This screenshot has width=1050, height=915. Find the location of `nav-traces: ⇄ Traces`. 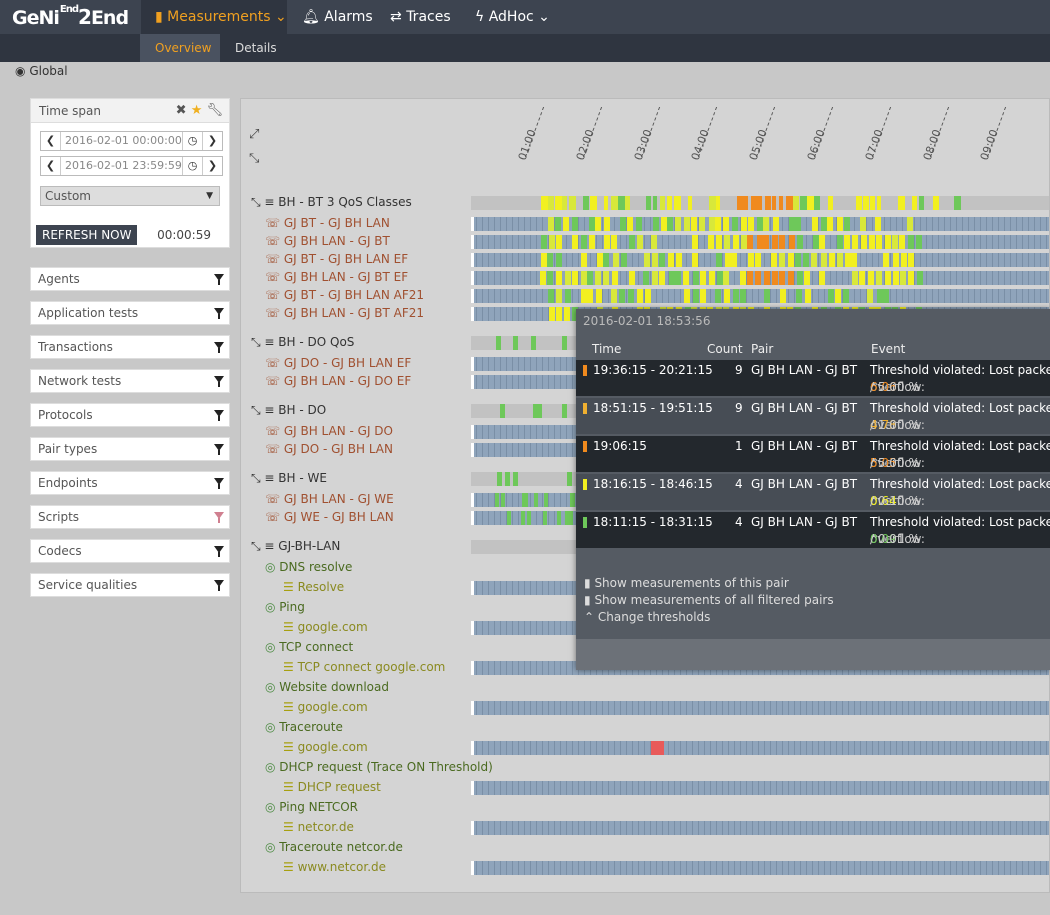

nav-traces: ⇄ Traces is located at coordinates (420, 17).